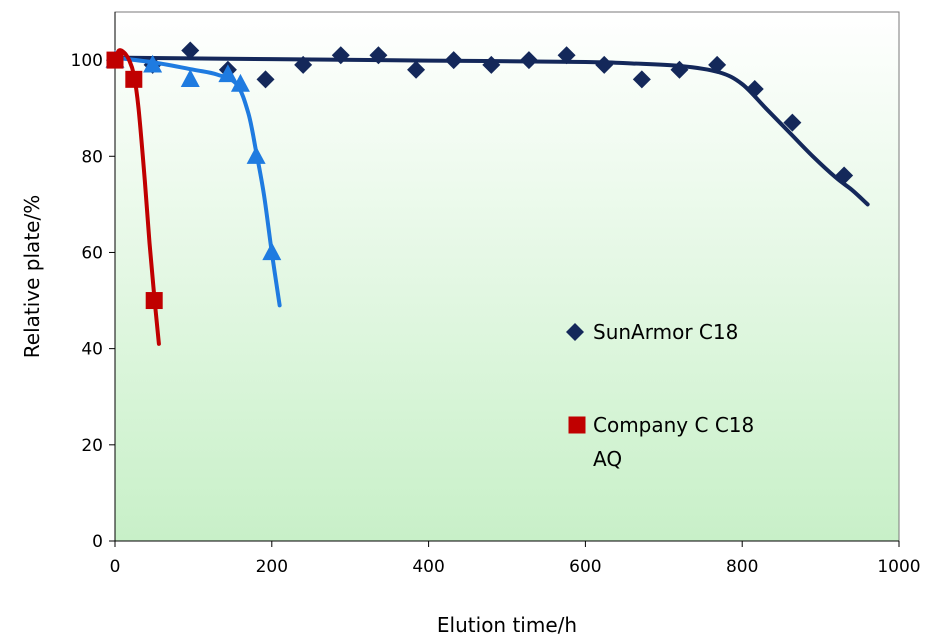 The height and width of the screenshot is (641, 926). I want to click on x-tick-label: 600, so click(585, 567).